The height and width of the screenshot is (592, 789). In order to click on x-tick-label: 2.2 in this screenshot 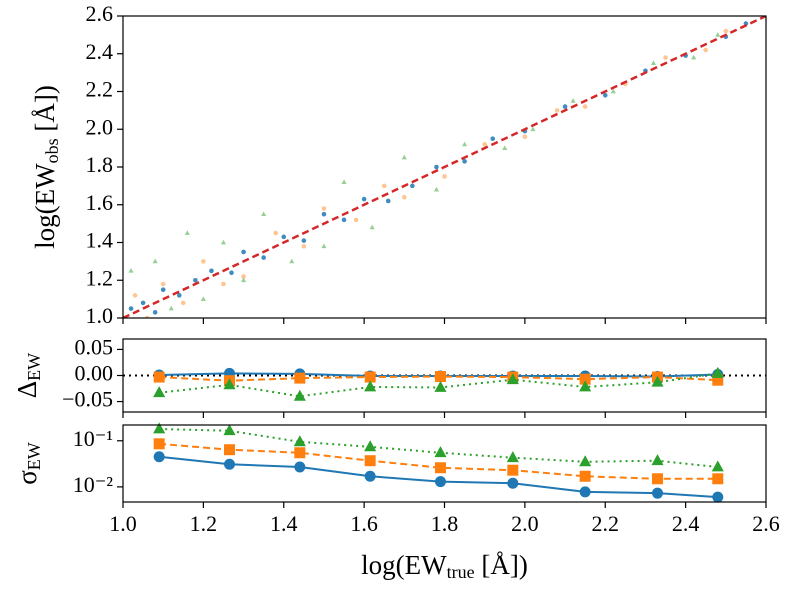, I will do `click(606, 523)`.